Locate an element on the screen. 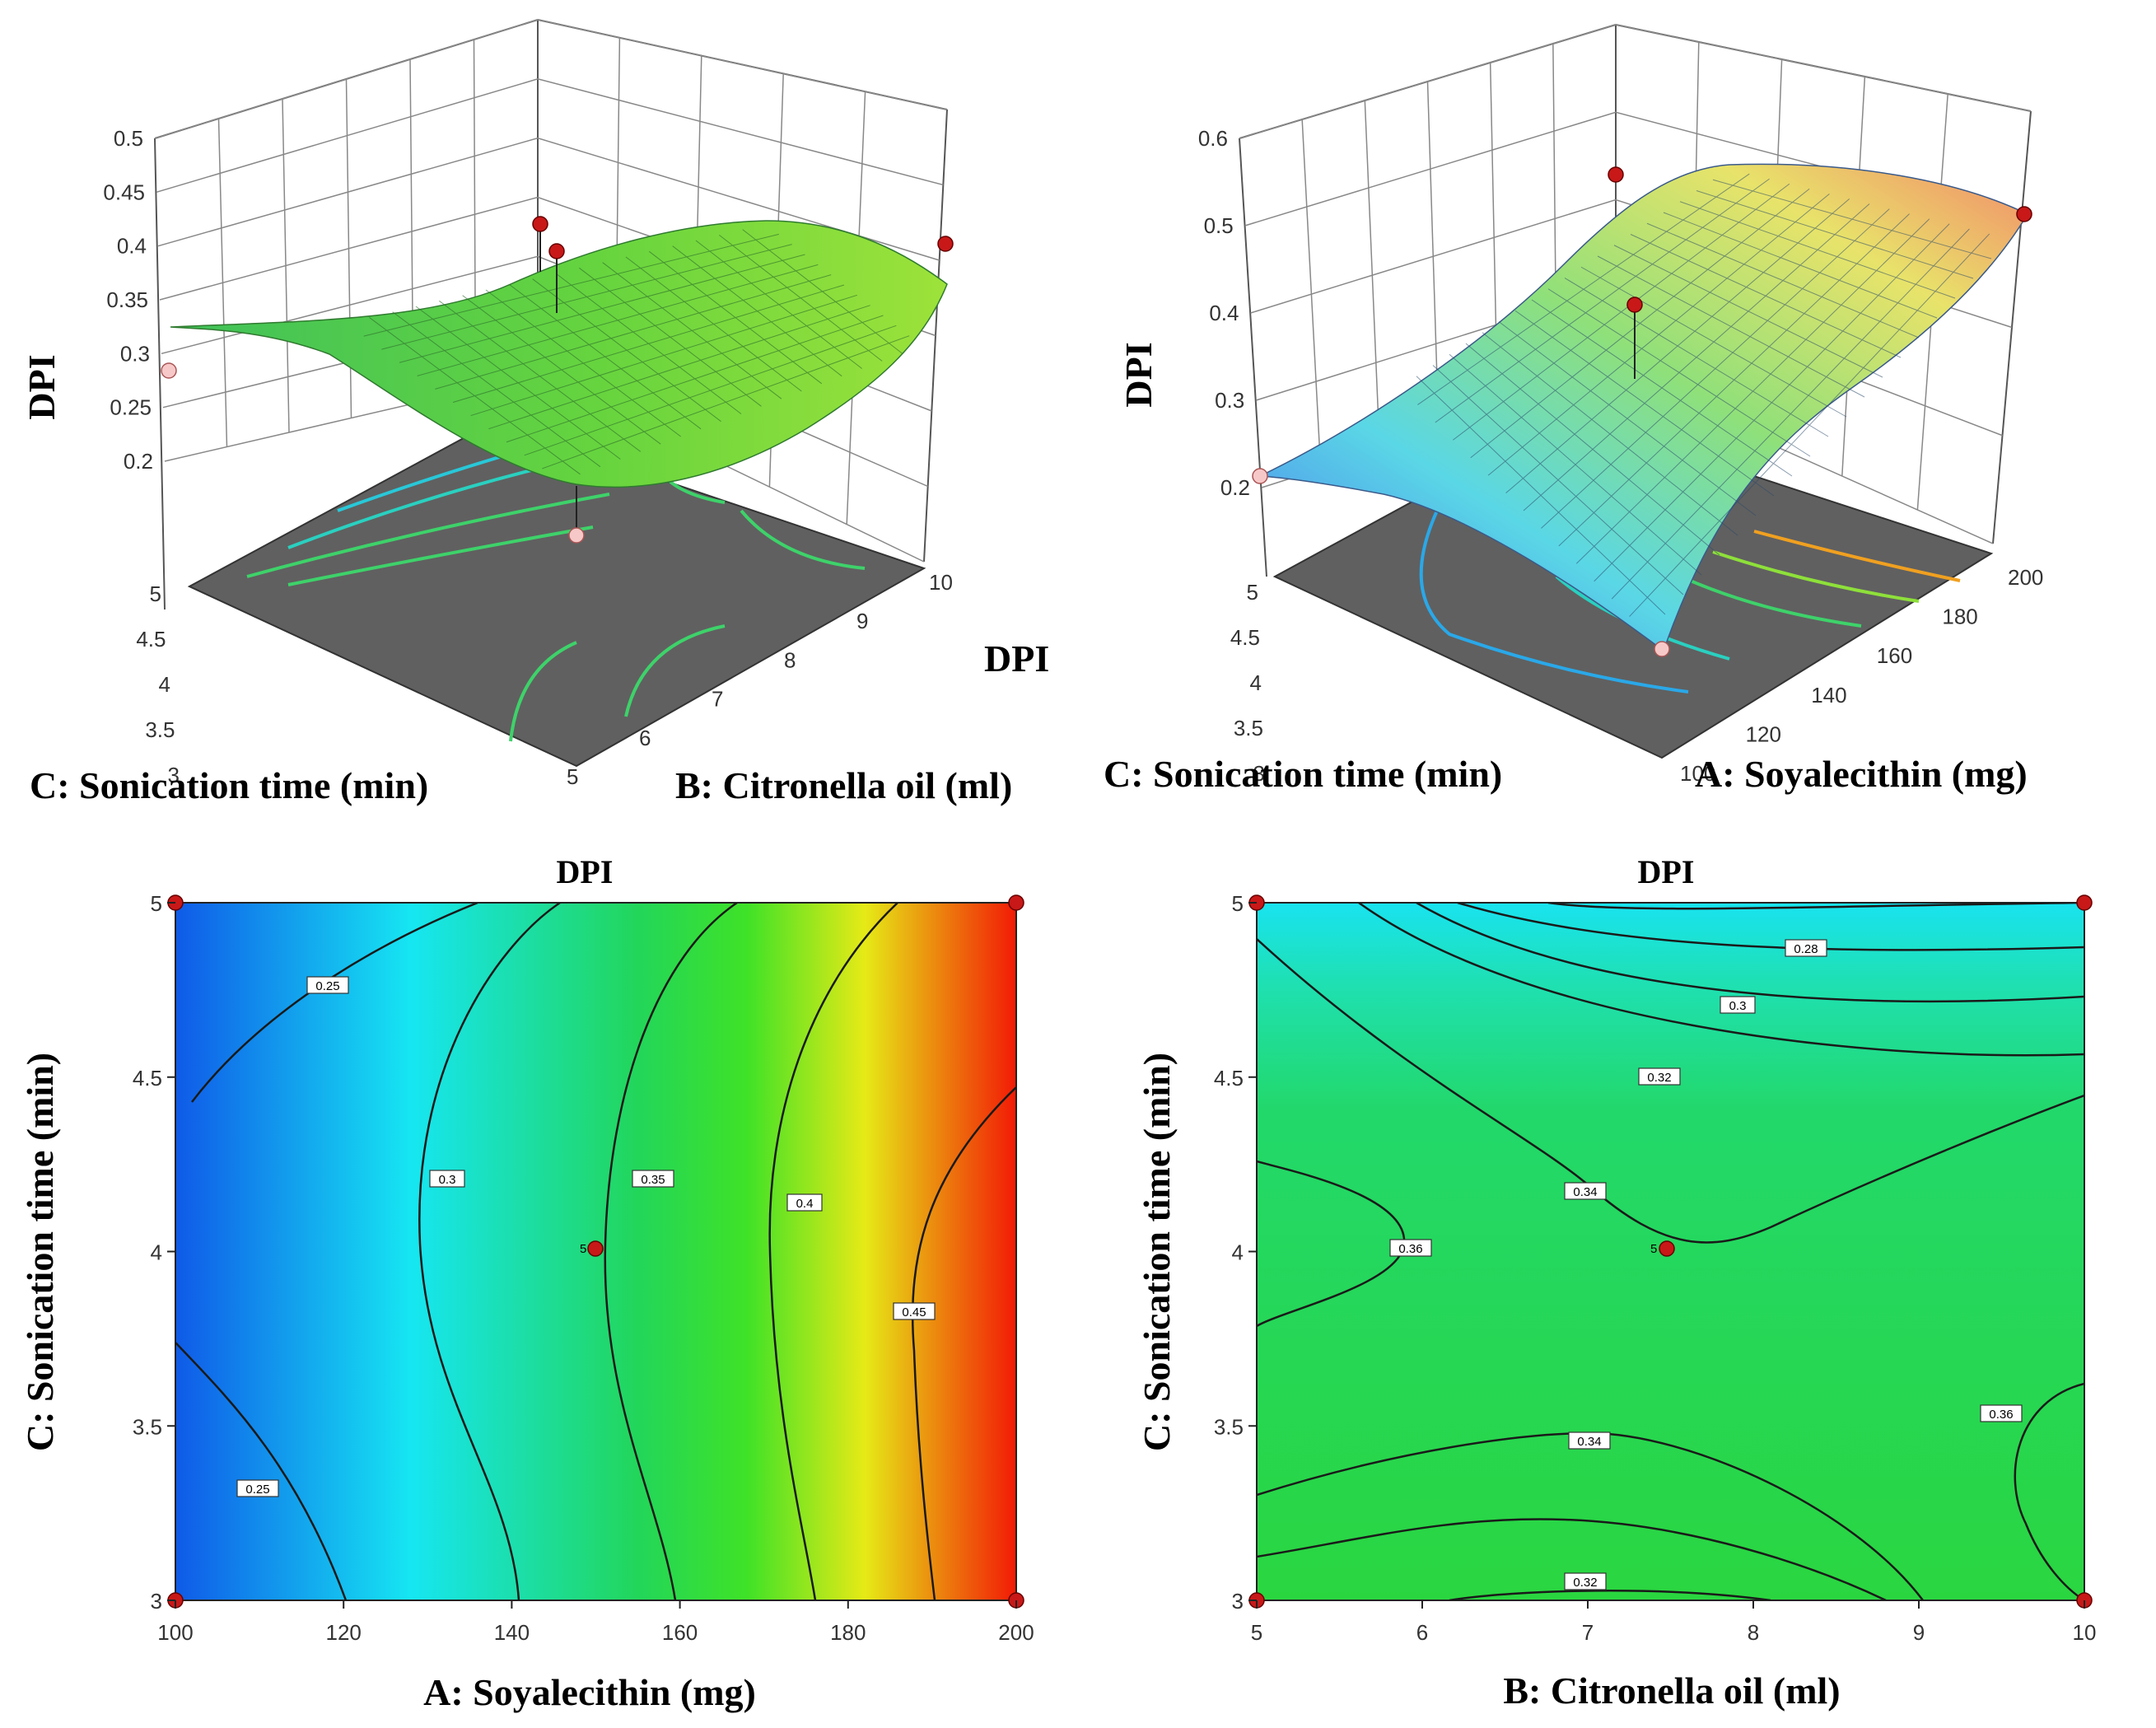  z-axis-ticks: 0.2 0.3 0.4 0.5 0.6 is located at coordinates (1224, 313).